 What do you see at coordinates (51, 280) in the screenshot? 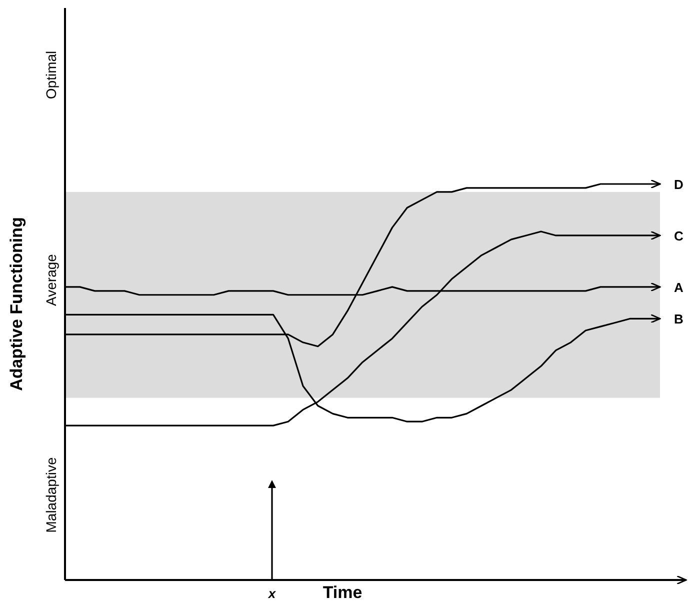
I see `text: Average` at bounding box center [51, 280].